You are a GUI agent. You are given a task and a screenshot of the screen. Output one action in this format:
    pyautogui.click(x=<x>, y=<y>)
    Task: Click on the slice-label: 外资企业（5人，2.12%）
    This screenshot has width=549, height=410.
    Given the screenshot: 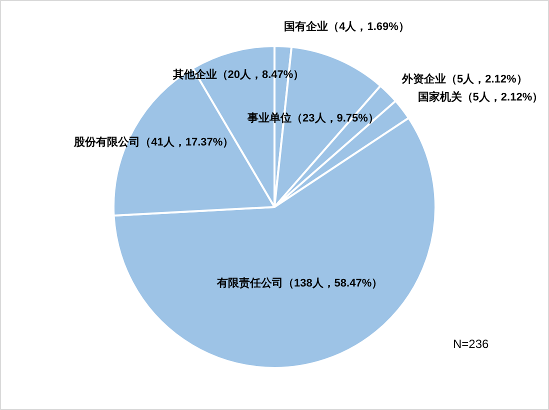 What is the action you would take?
    pyautogui.click(x=464, y=79)
    